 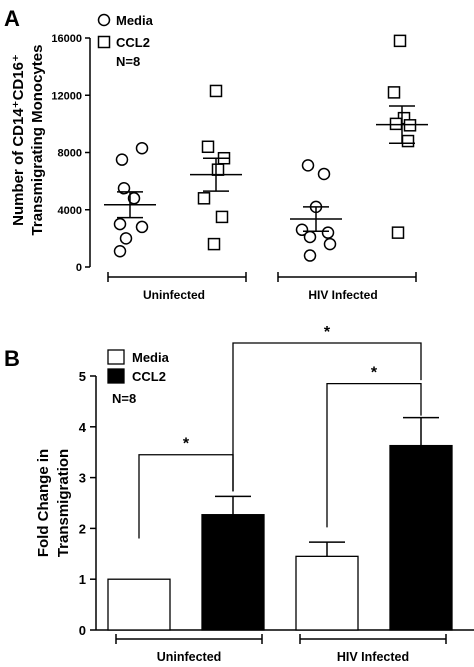 I want to click on panel-a-ylabel-line1: Number of CD14⁺CD16⁺, so click(x=18, y=140).